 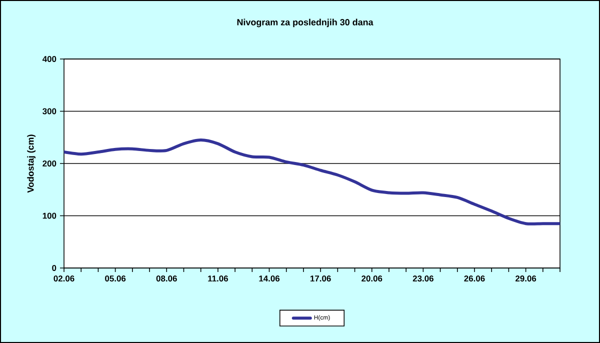 I want to click on x-tick-label: 11.06, so click(x=218, y=279).